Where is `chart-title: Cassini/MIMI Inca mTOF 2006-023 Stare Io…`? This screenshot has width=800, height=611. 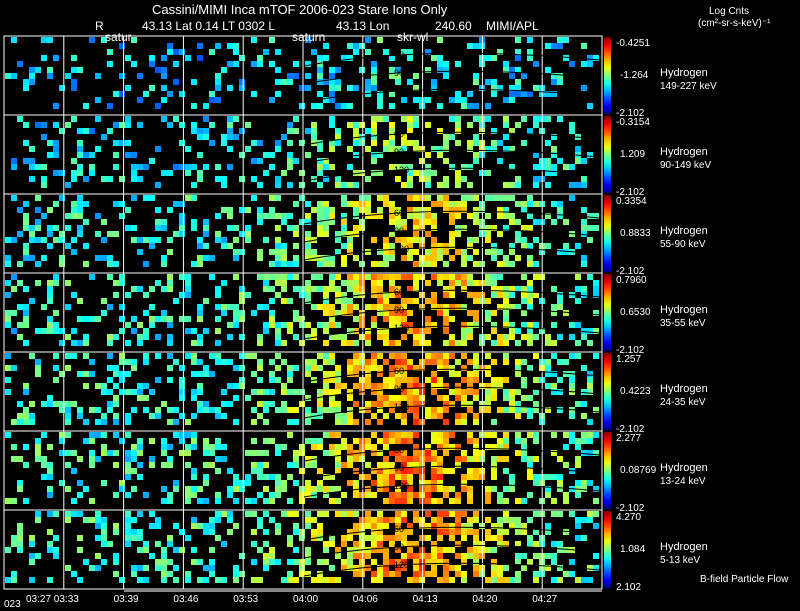
chart-title: Cassini/MIMI Inca mTOF 2006-023 Stare Io… is located at coordinates (300, 9).